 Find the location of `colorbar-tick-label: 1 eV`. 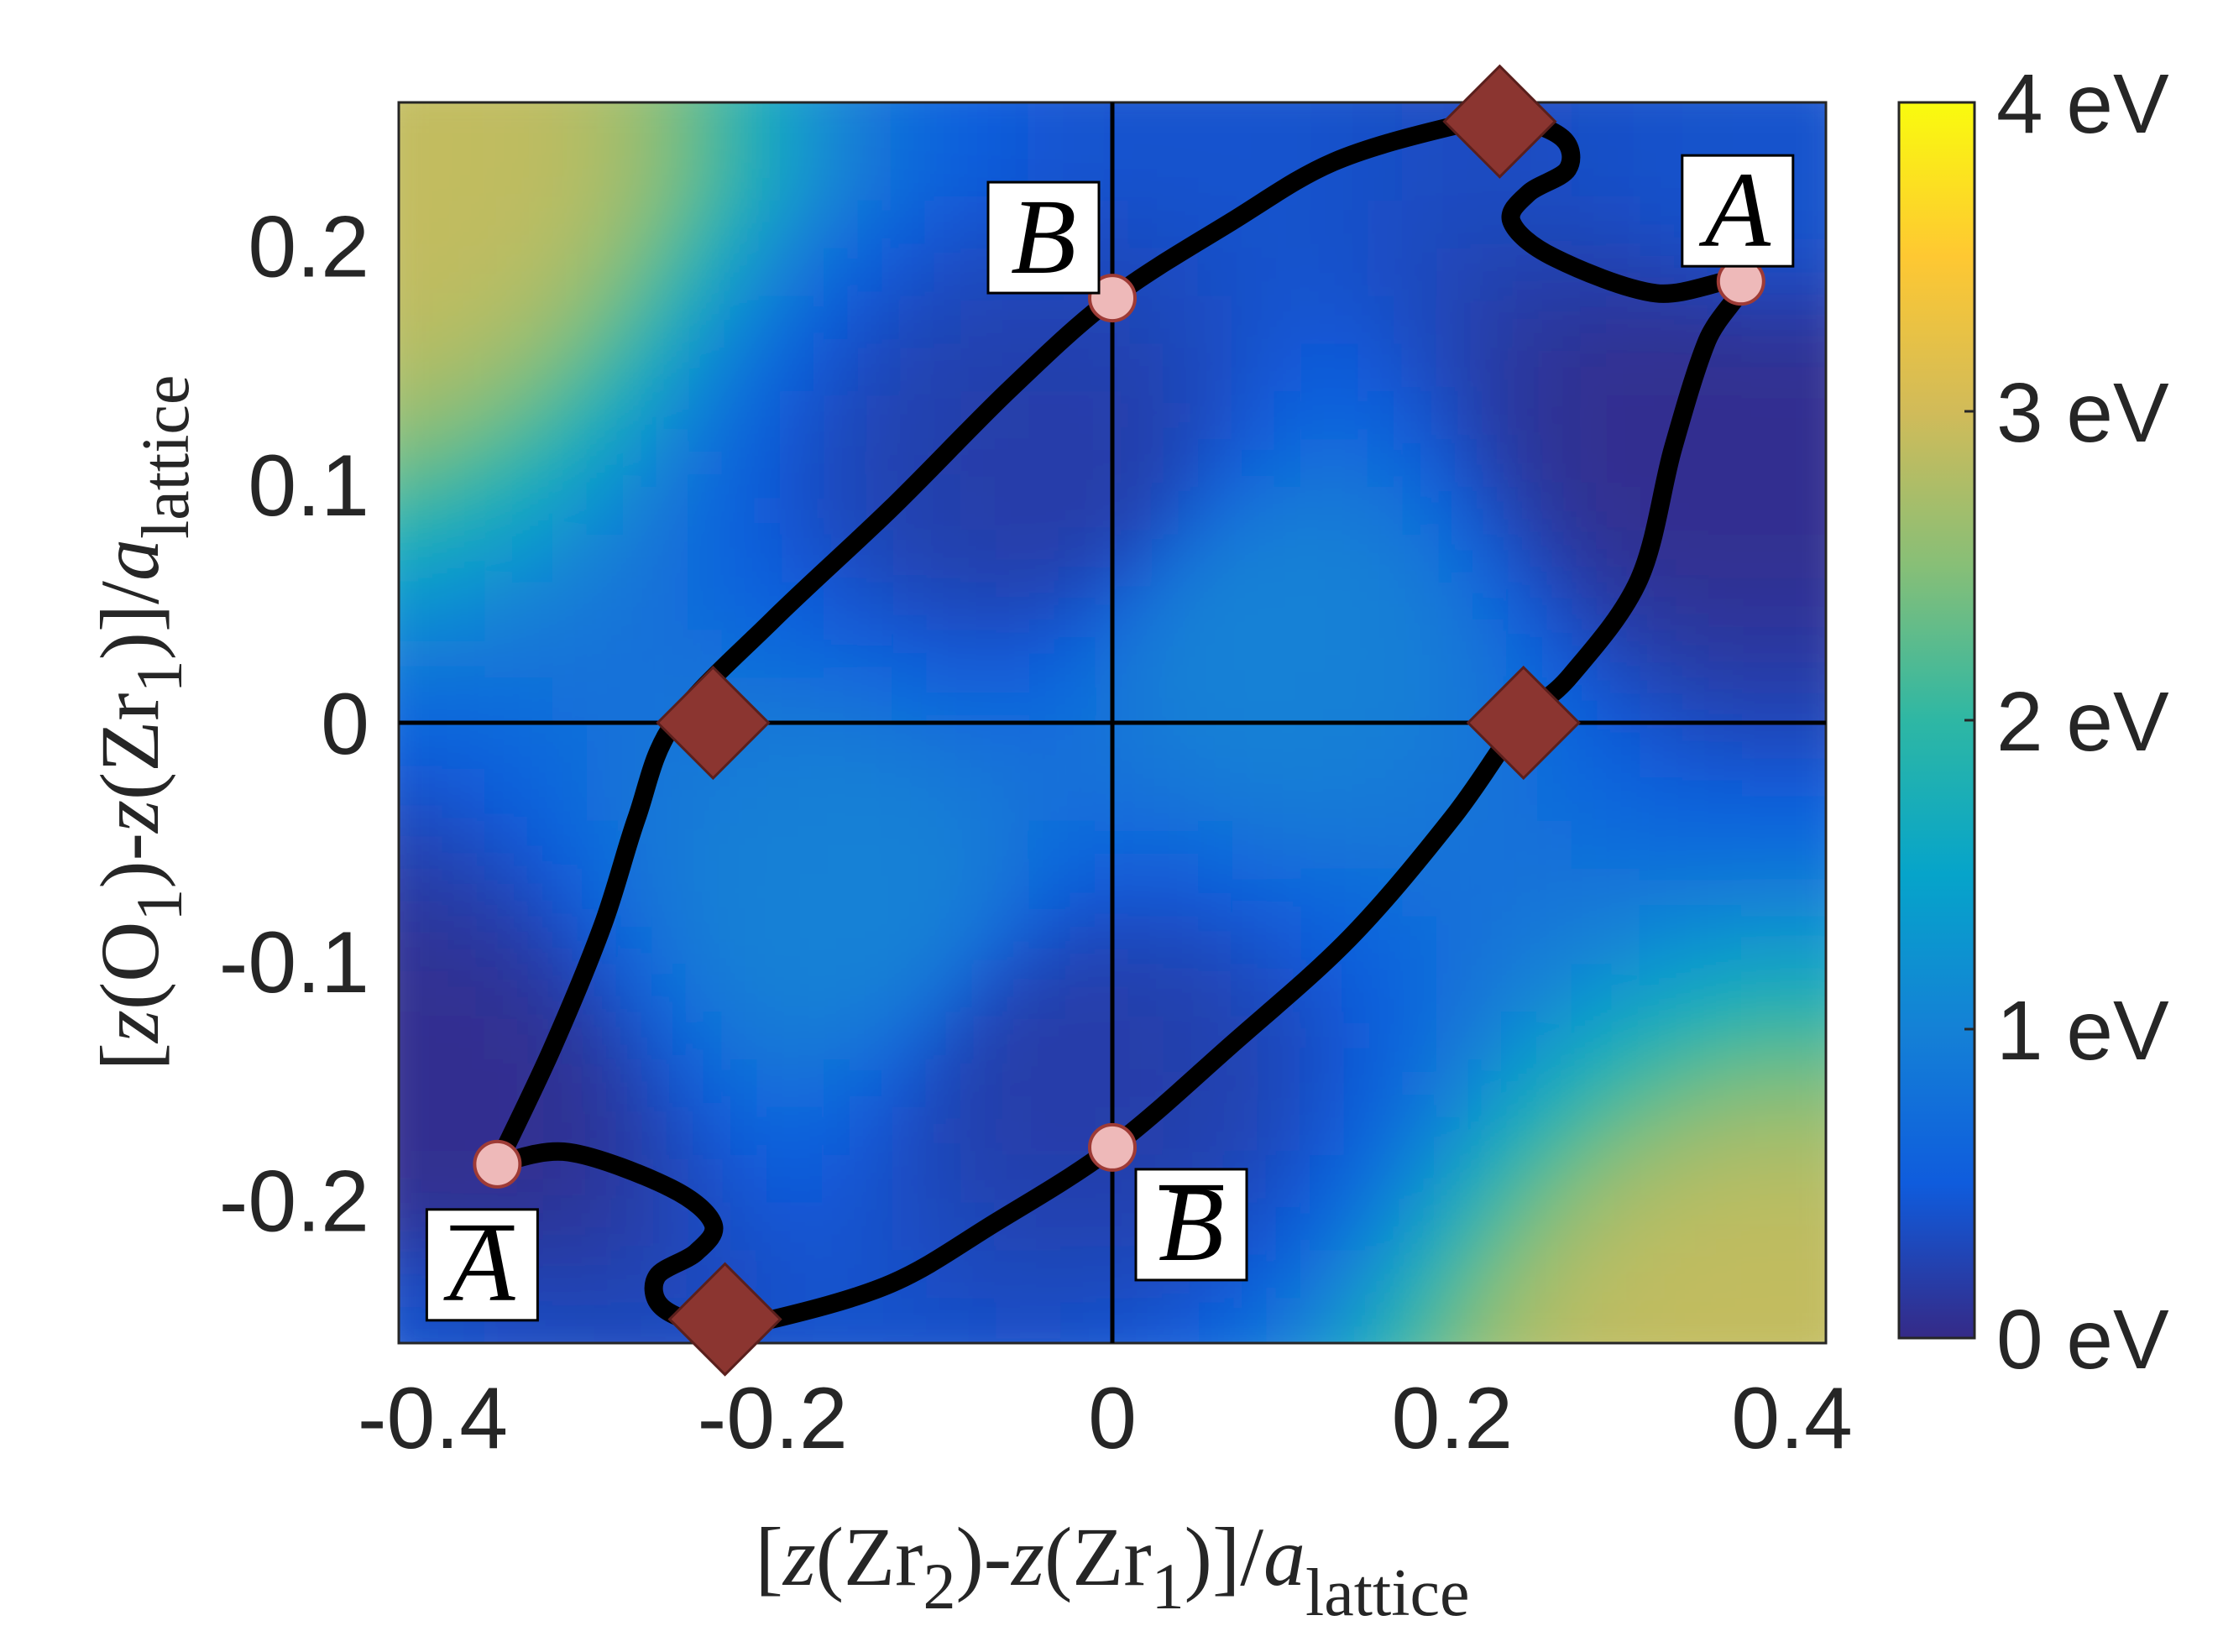

colorbar-tick-label: 1 eV is located at coordinates (2082, 1031).